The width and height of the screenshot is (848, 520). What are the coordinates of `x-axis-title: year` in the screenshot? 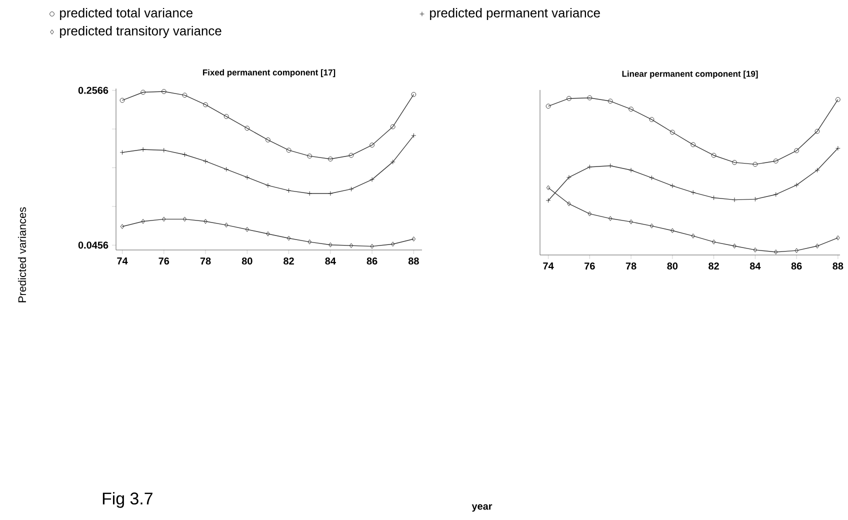 It's located at (482, 508).